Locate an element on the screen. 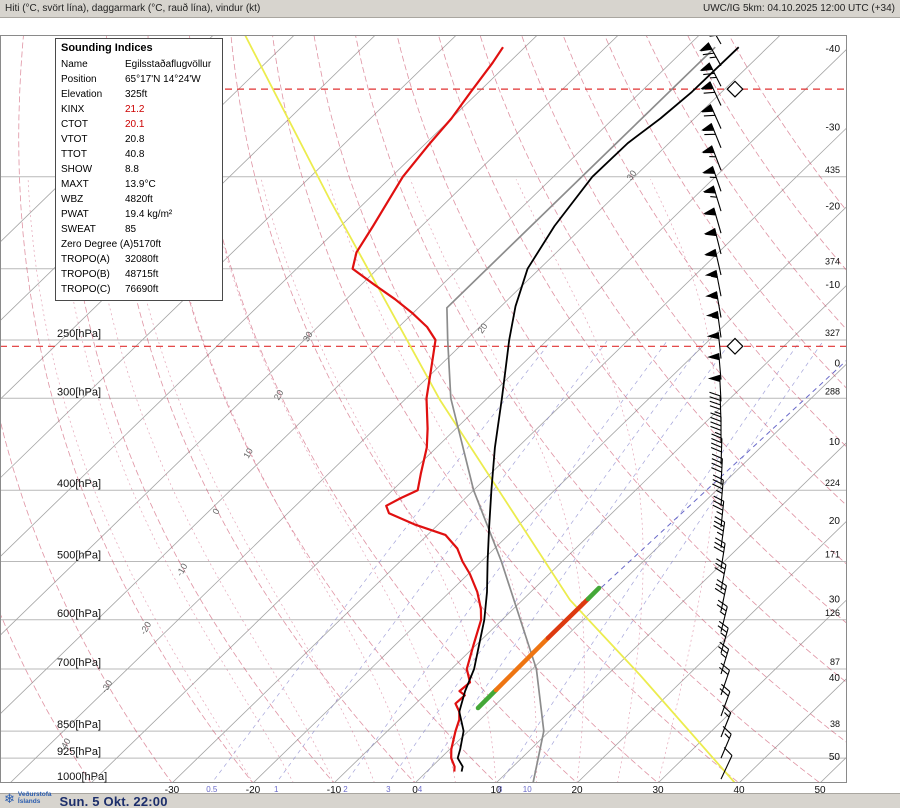  svg-text: 250[hPa] is located at coordinates (79, 334).